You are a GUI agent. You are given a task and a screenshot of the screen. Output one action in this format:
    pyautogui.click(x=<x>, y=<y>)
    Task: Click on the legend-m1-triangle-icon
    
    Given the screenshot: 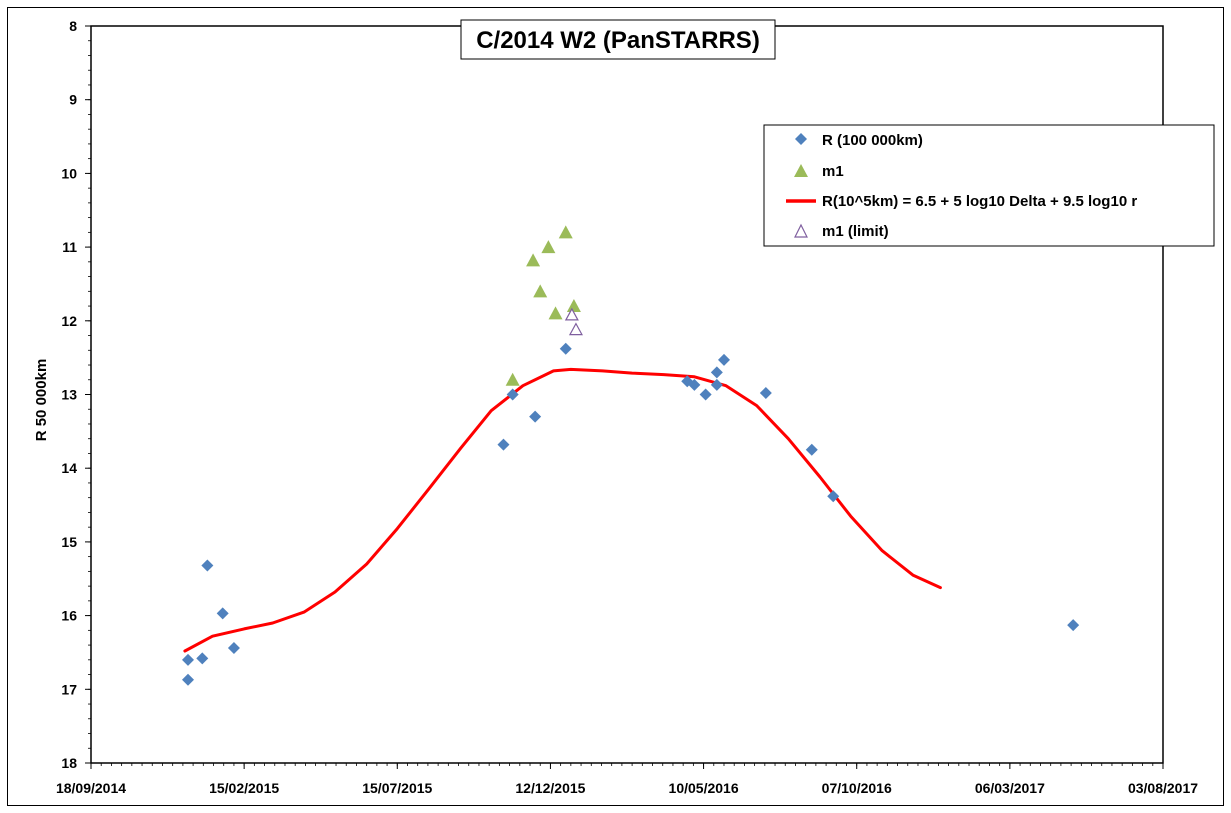 What is the action you would take?
    pyautogui.click(x=801, y=170)
    